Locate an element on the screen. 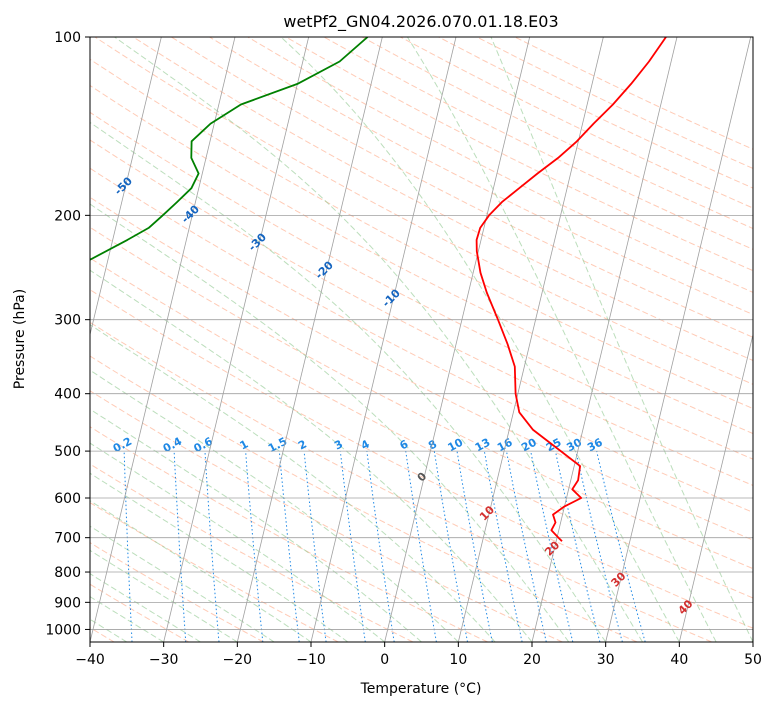 The image size is (775, 712). mixing-ratio-label: 0.6 is located at coordinates (204, 445).